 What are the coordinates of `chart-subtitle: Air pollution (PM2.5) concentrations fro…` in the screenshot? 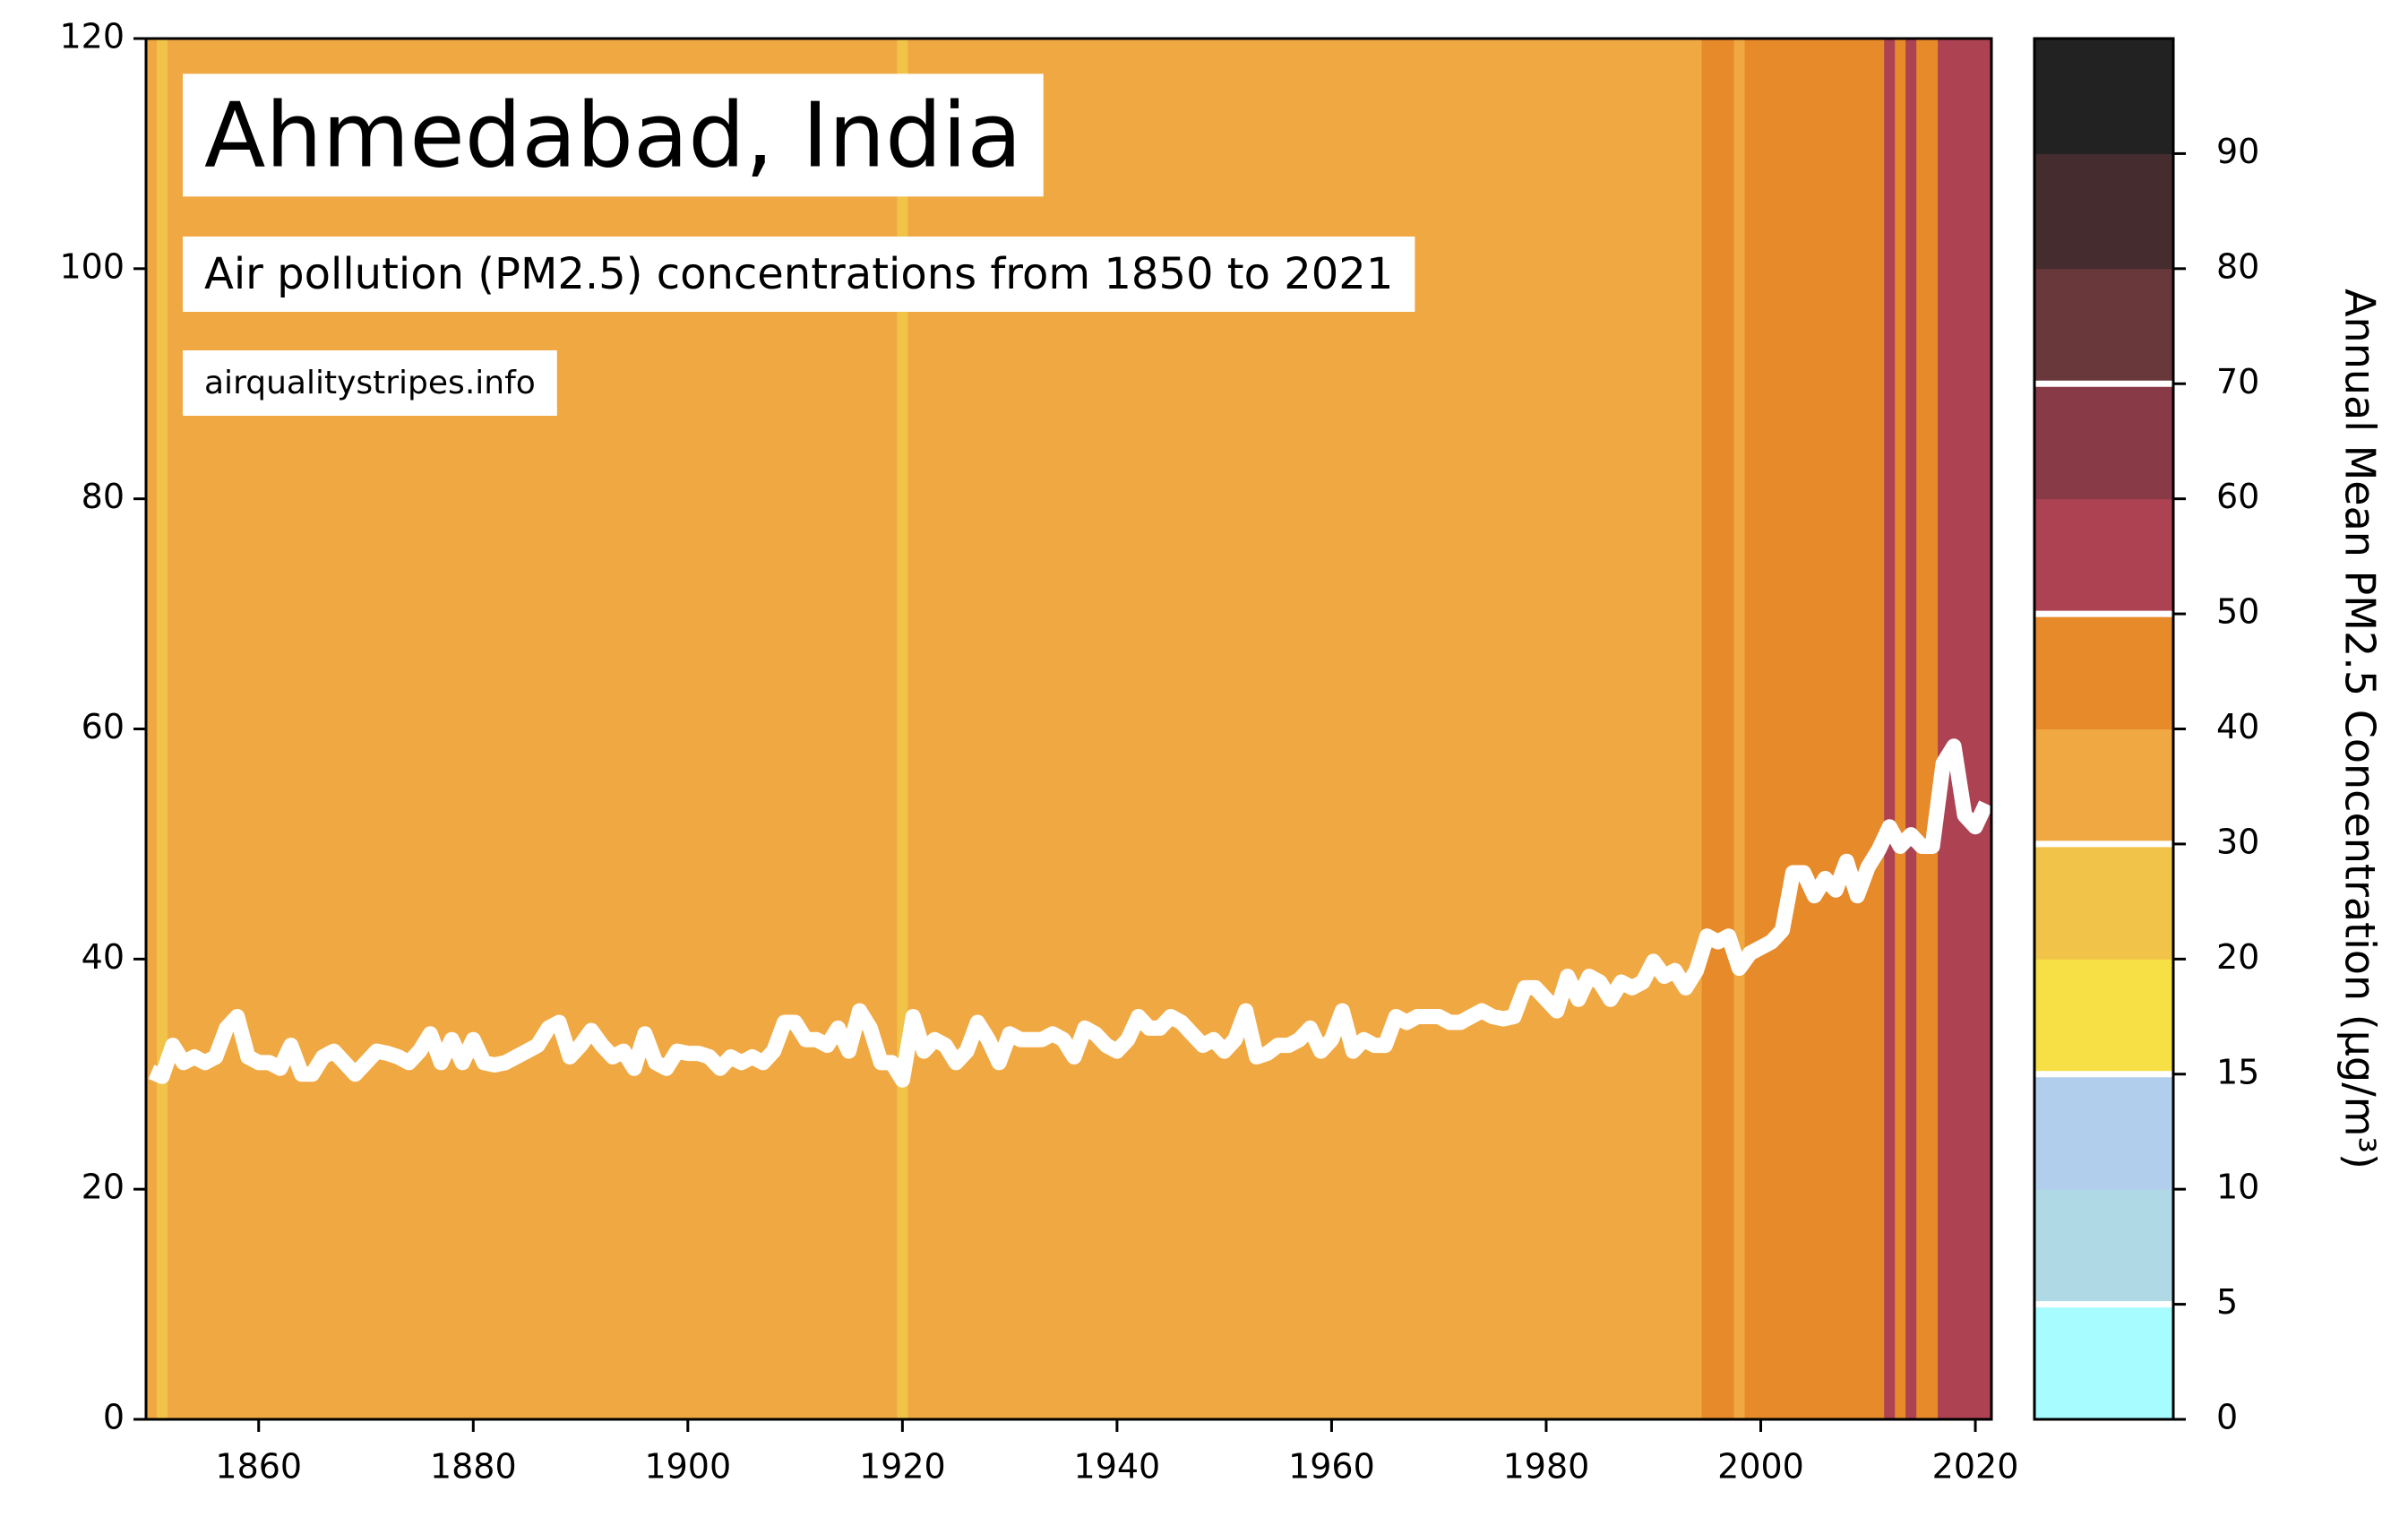 It's located at (799, 274).